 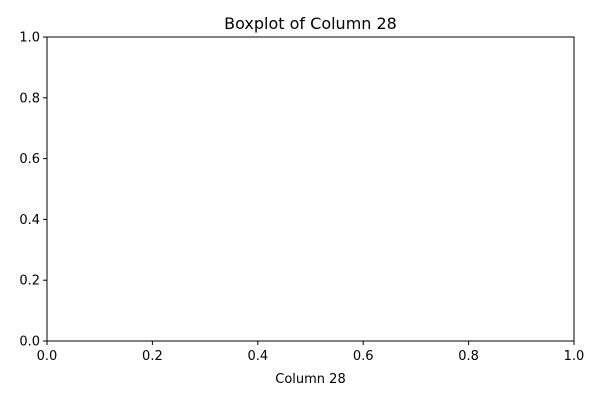 I want to click on x-tick-label: 0.2, so click(x=152, y=356).